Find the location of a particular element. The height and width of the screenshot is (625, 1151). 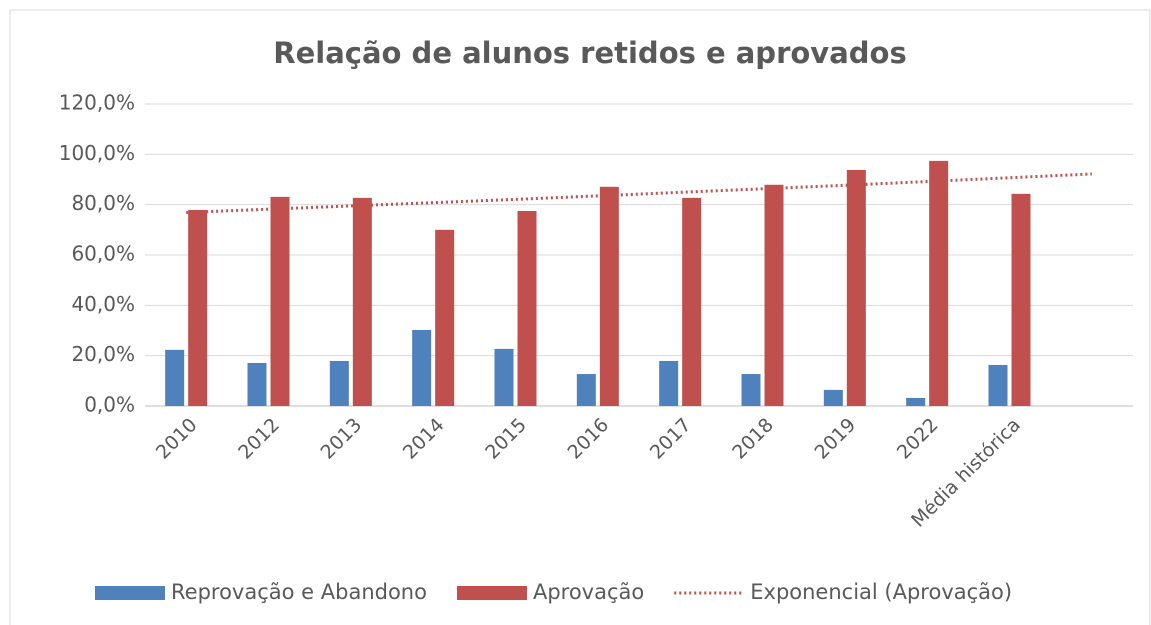

legend-label: Reprovação e Abandono is located at coordinates (299, 592).